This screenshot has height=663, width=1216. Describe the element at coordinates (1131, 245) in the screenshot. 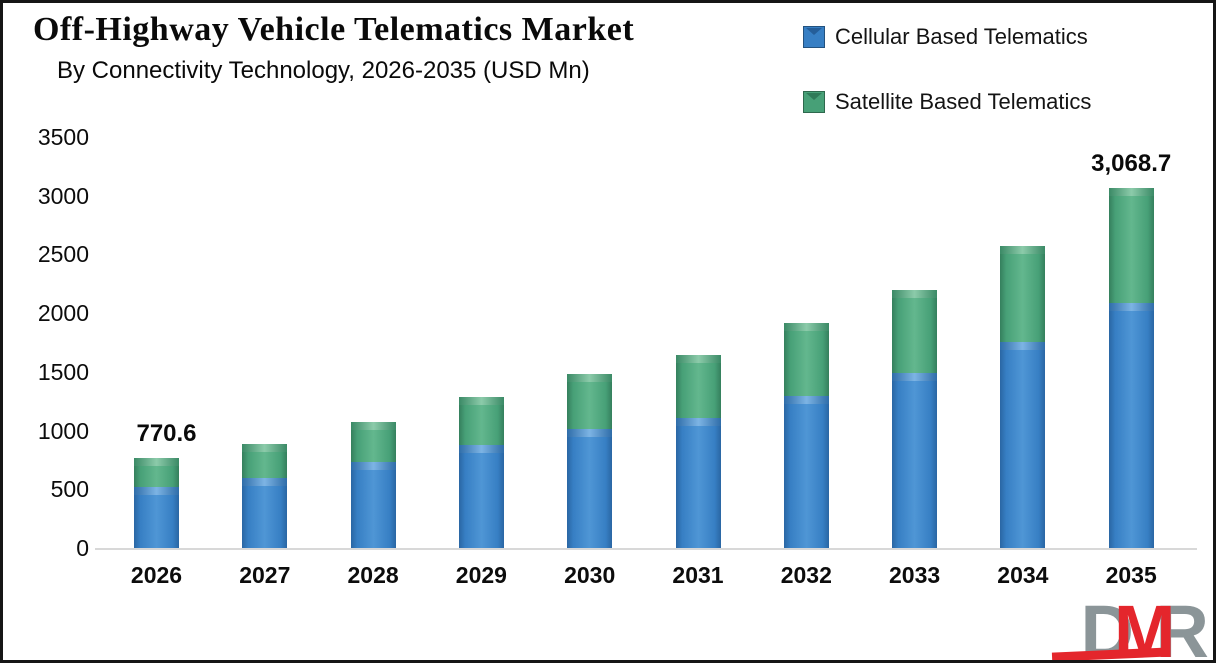

I see `bar-segment-satellite-2035` at that location.